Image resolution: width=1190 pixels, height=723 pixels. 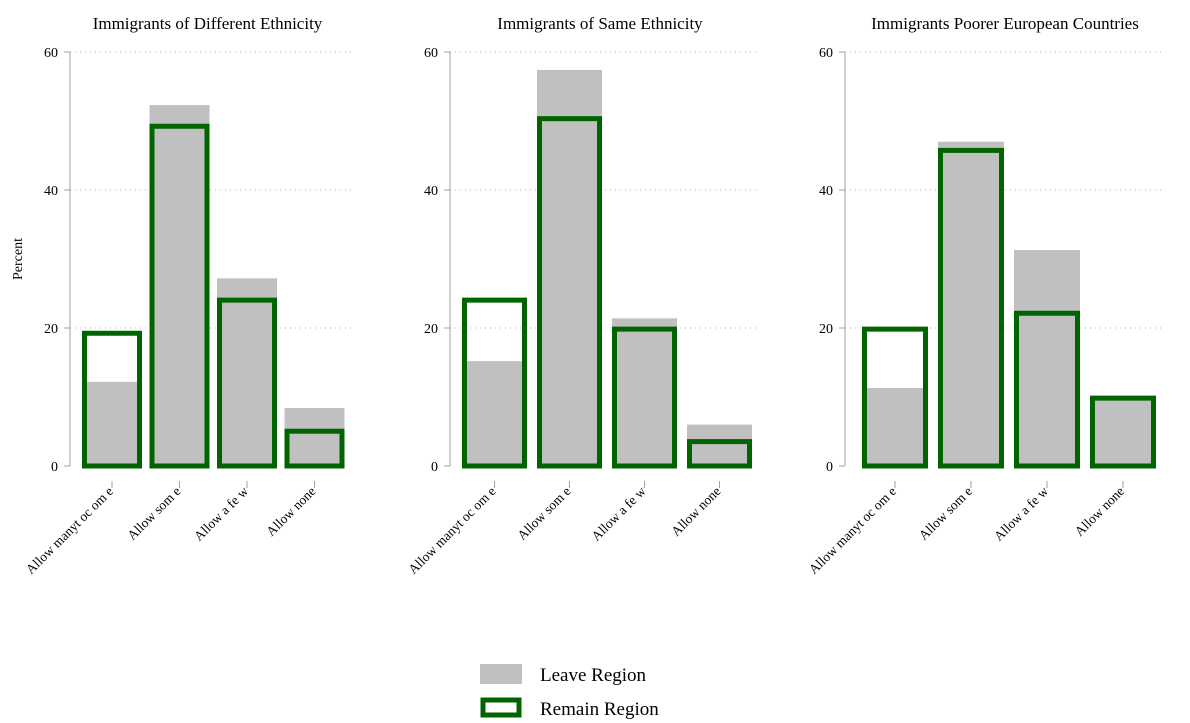 What do you see at coordinates (51, 191) in the screenshot?
I see `y-tick-label-p0-2: 40` at bounding box center [51, 191].